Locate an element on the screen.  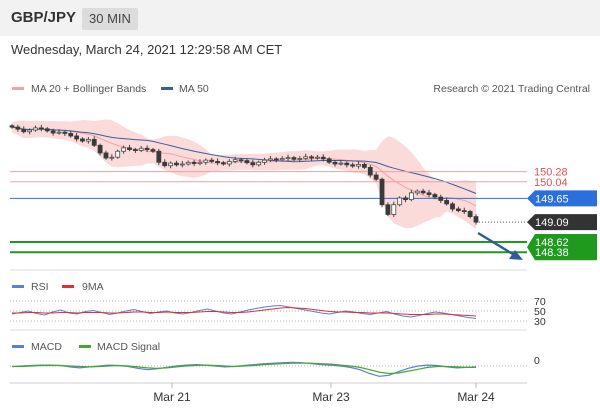
rsi-tick-label: 50 is located at coordinates (540, 312).